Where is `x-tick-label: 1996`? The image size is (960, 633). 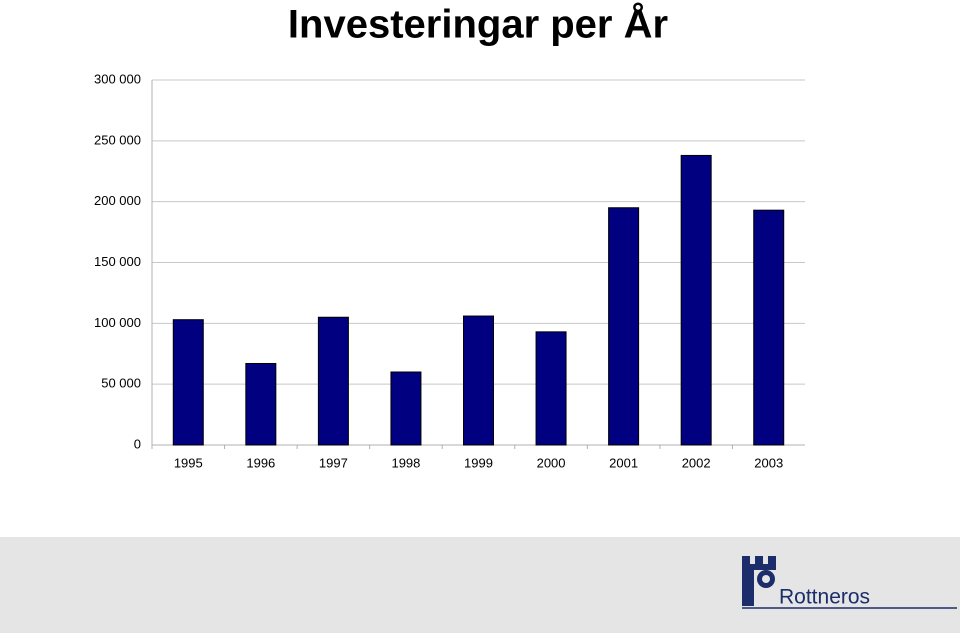
x-tick-label: 1996 is located at coordinates (260, 462).